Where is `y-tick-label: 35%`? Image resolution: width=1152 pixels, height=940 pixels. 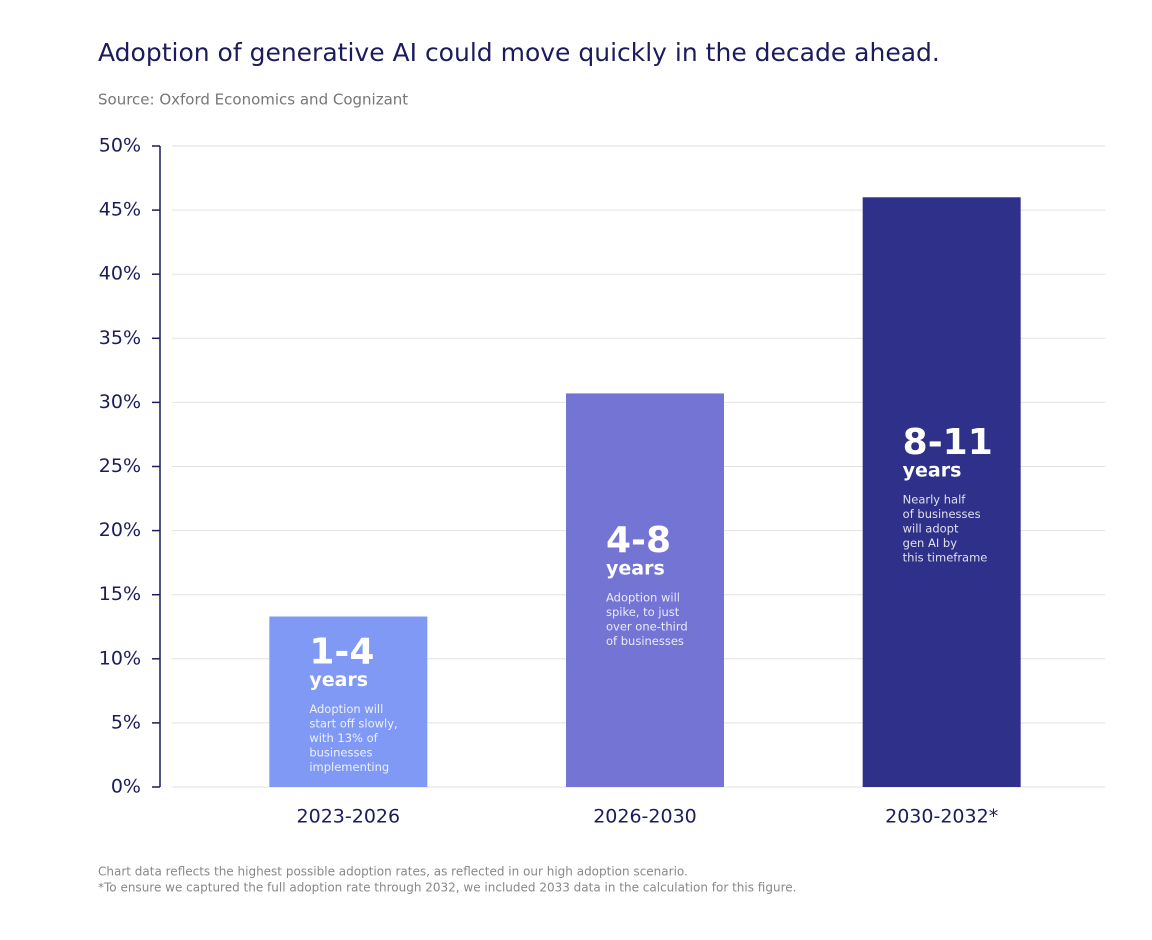 y-tick-label: 35% is located at coordinates (120, 338).